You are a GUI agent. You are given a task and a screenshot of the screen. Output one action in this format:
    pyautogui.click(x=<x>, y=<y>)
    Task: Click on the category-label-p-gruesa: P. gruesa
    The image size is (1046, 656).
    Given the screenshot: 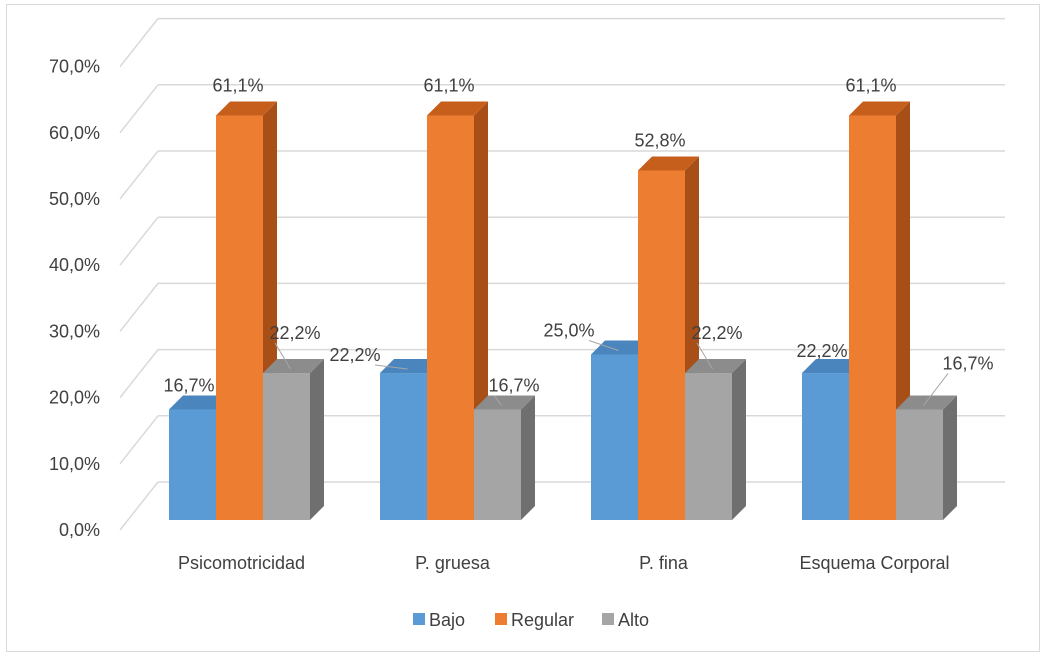 What is the action you would take?
    pyautogui.click(x=453, y=563)
    